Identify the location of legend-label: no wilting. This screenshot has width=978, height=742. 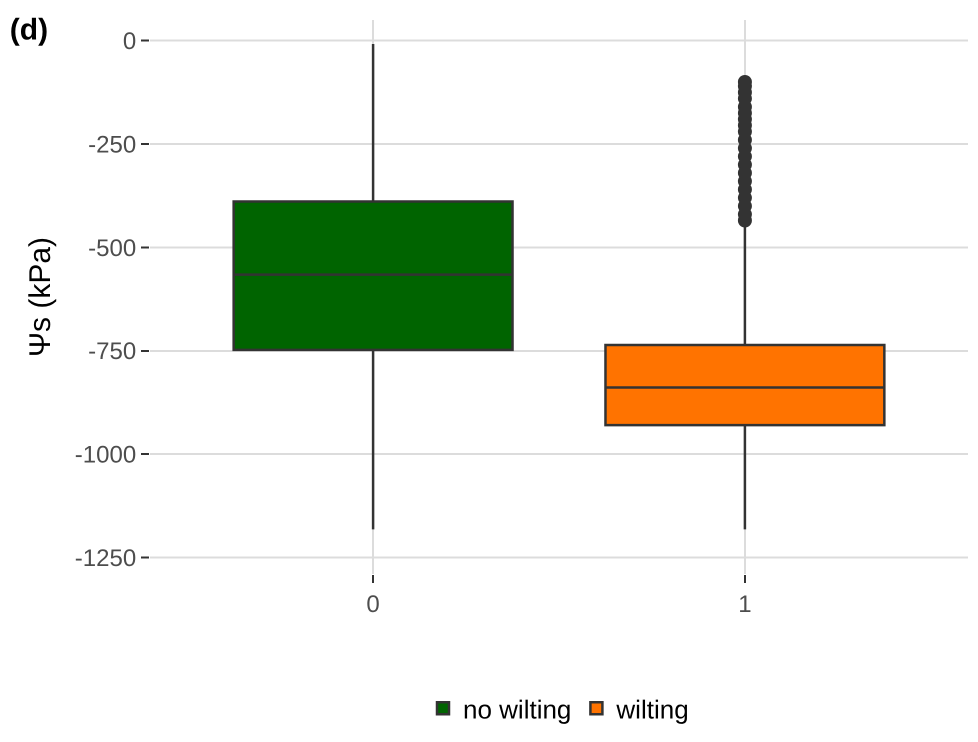
(517, 709).